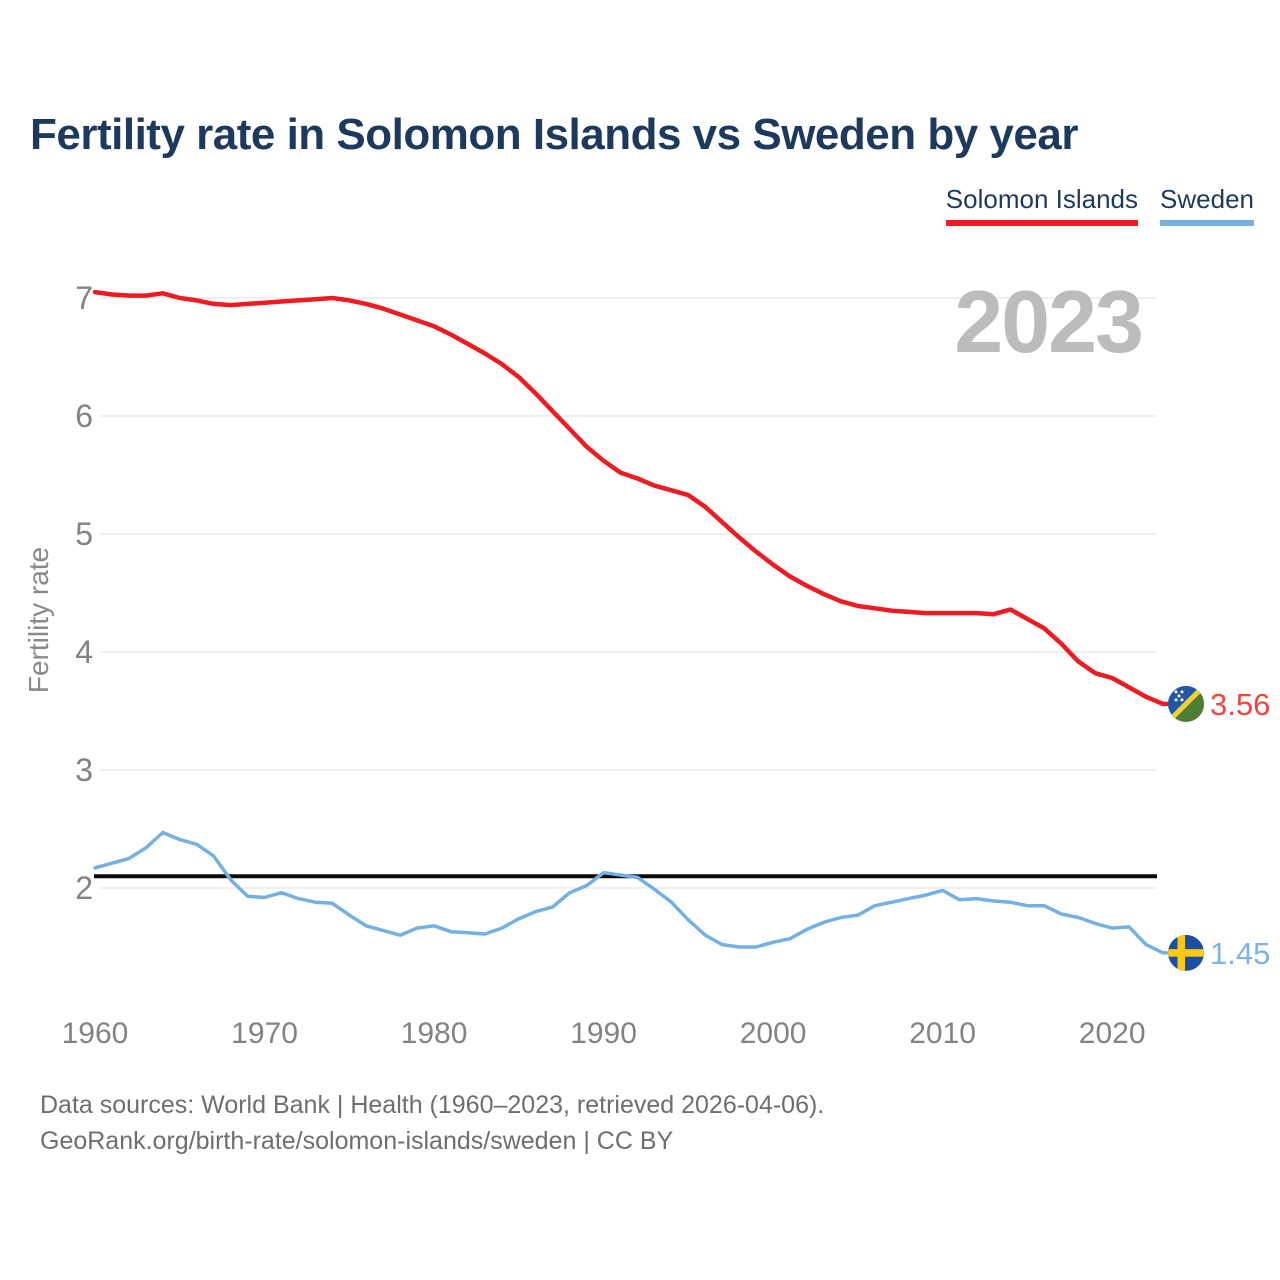 This screenshot has height=1280, width=1280. I want to click on y-tick-4: 4, so click(84, 652).